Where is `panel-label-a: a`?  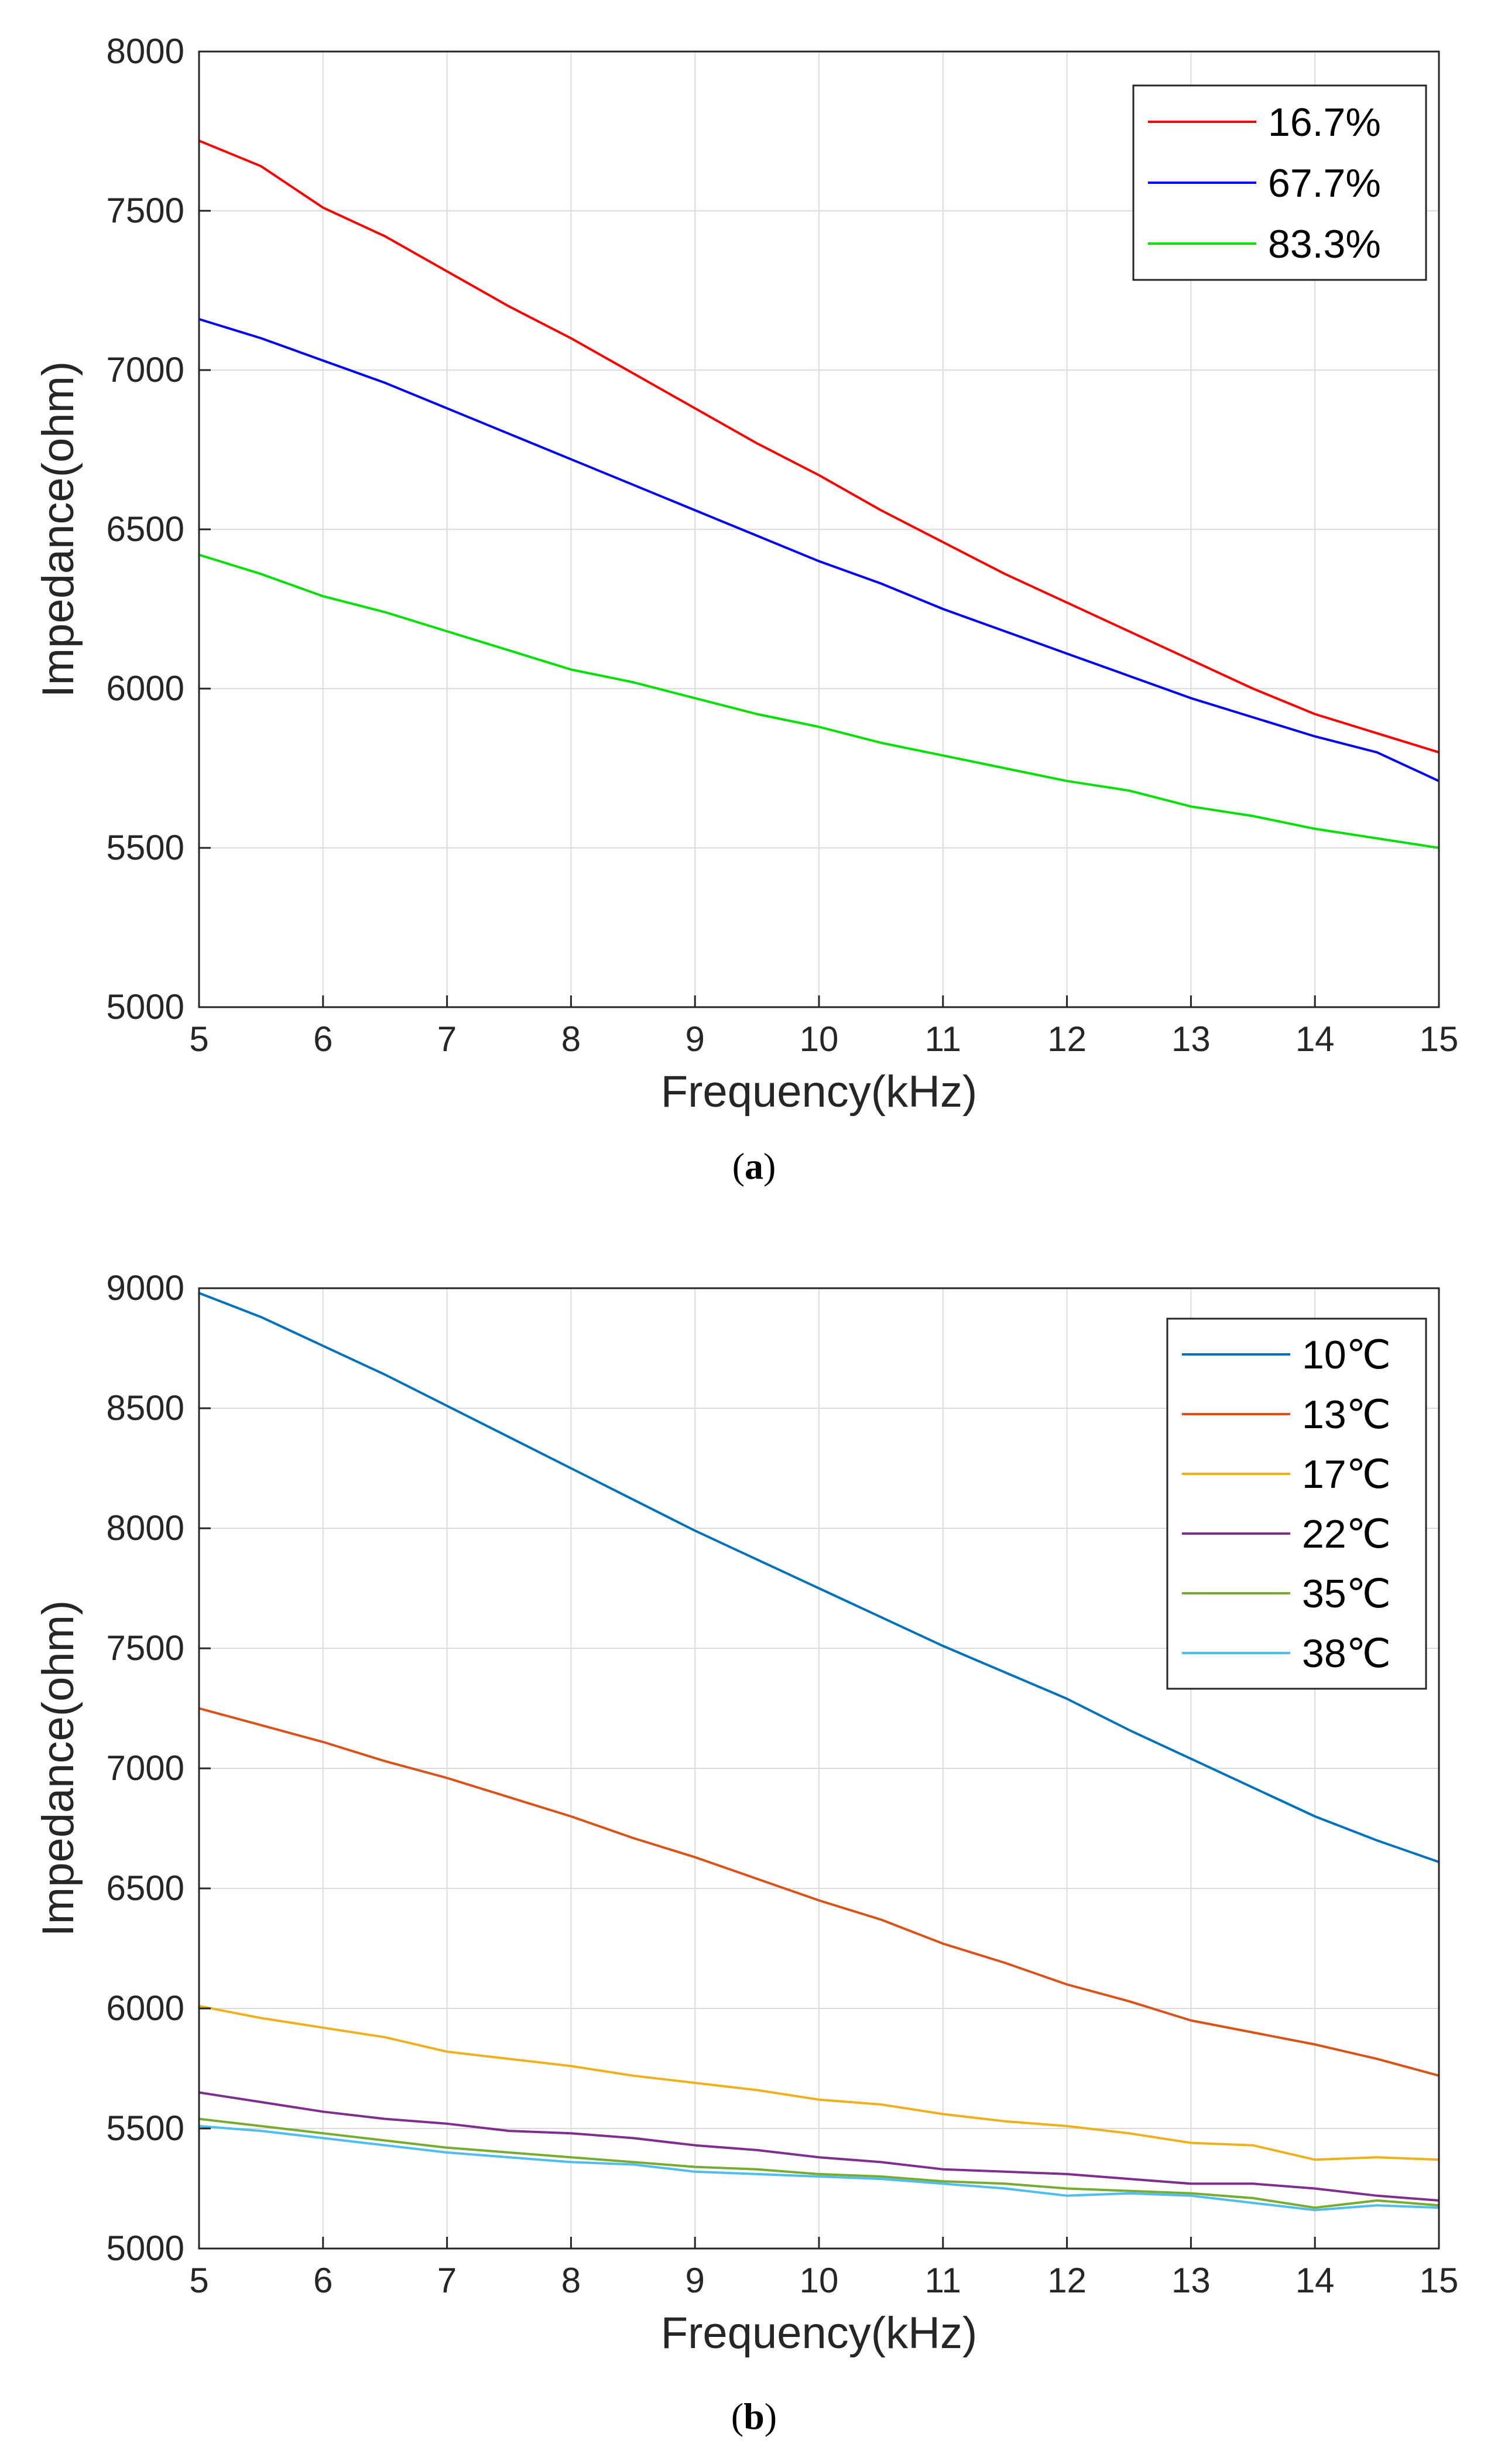
panel-label-a: a is located at coordinates (754, 1166).